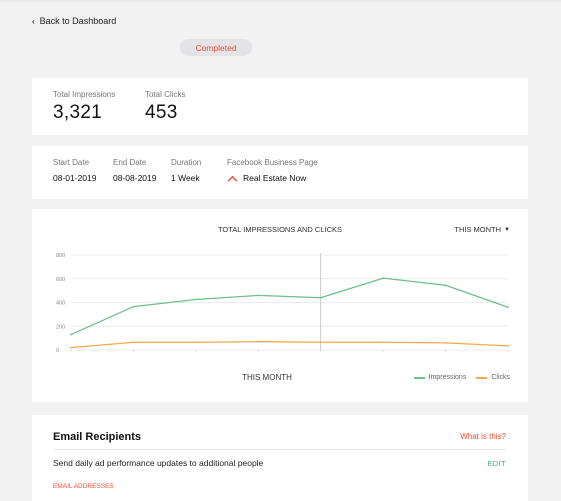  I want to click on what-is-this-link: What is this?, so click(483, 436).